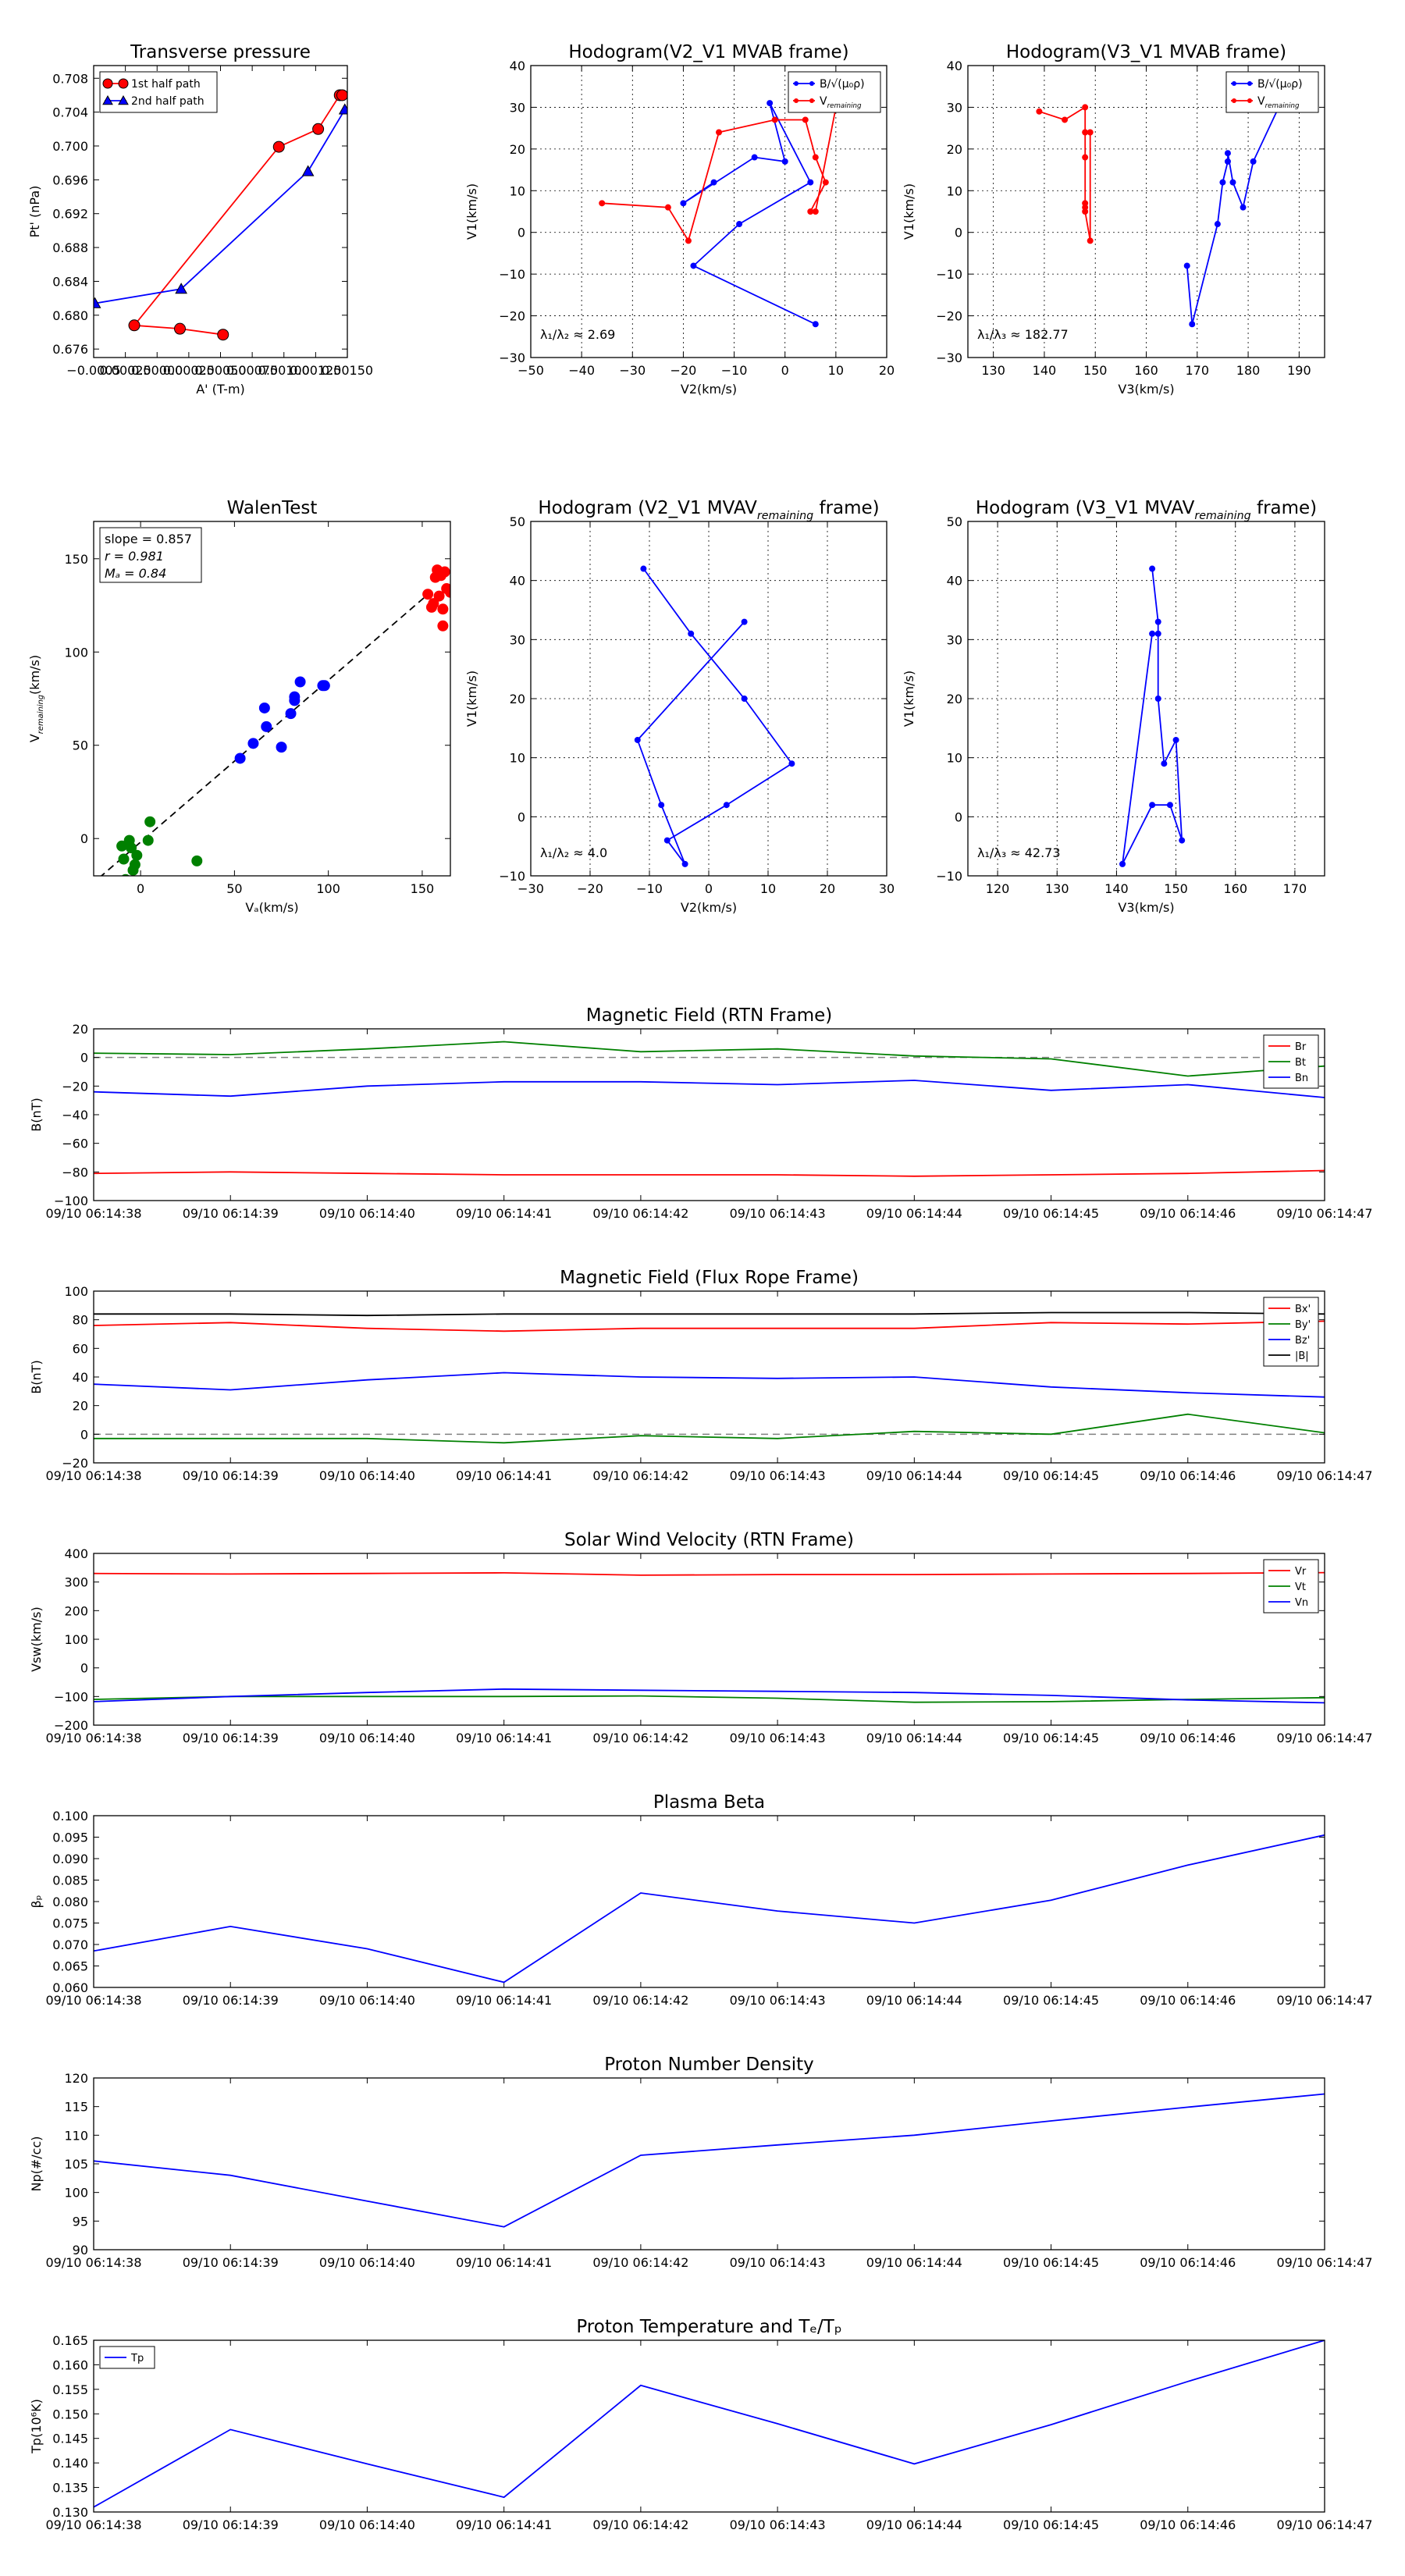  I want to click on x-tick-label: 50, so click(234, 888).